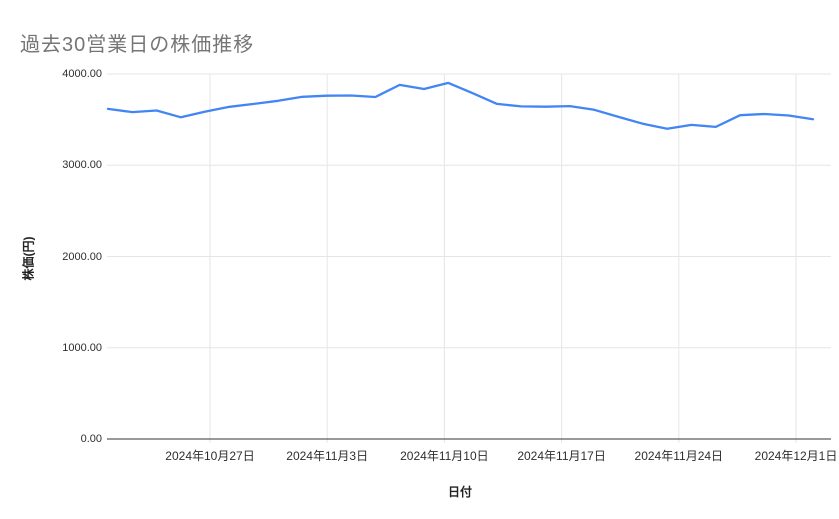 This screenshot has width=839, height=519. Describe the element at coordinates (460, 492) in the screenshot. I see `x-axis-title: 日付` at that location.